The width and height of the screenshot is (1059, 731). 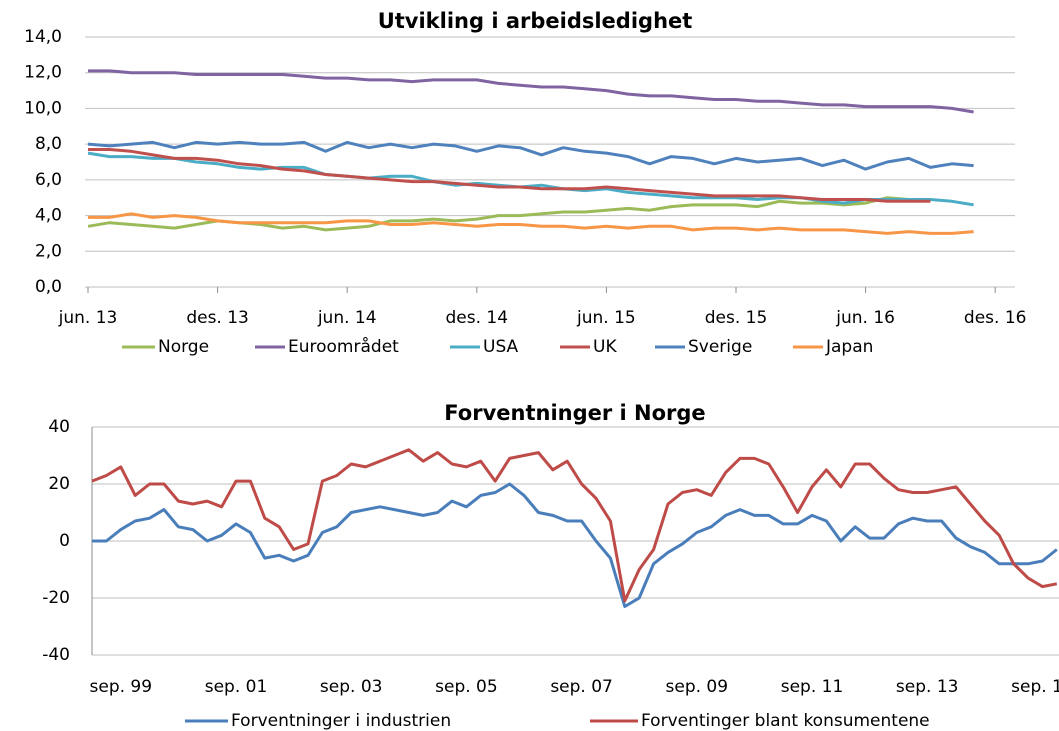 I want to click on x-tick-label: sep. 01, so click(x=236, y=687).